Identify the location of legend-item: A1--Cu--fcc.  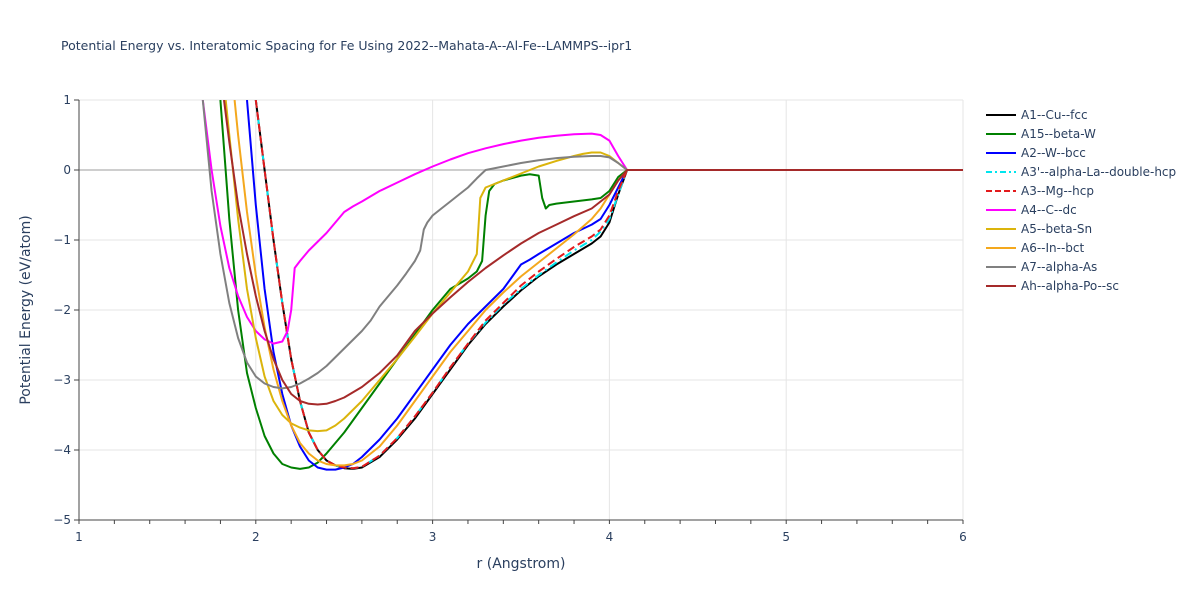
(1037, 115).